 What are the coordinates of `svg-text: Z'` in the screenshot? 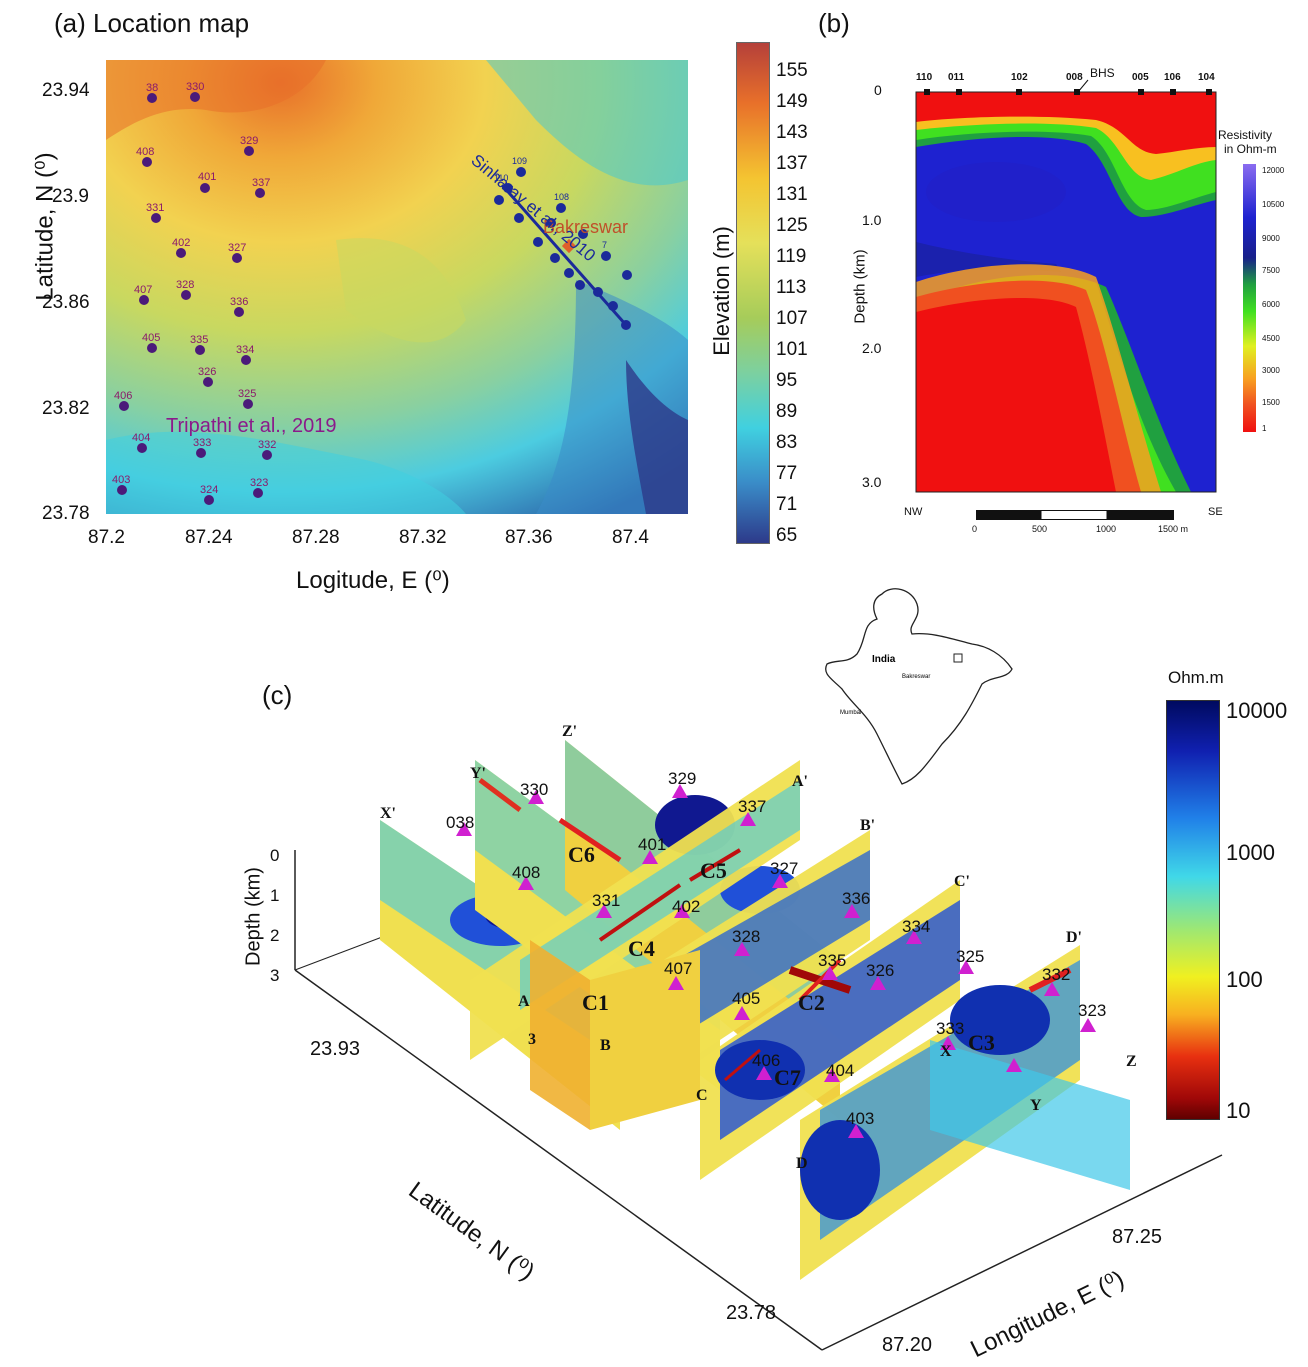 It's located at (569, 731).